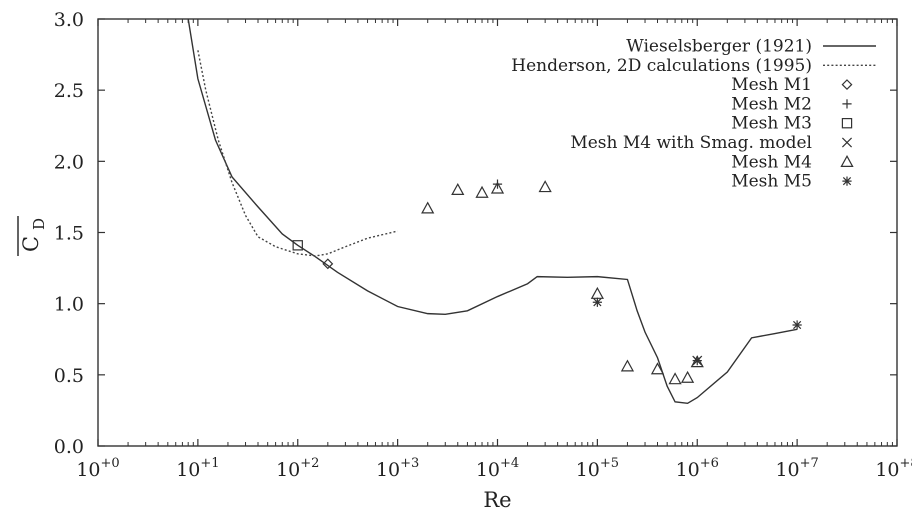  What do you see at coordinates (69, 162) in the screenshot?
I see `y-tick-label: 2.0` at bounding box center [69, 162].